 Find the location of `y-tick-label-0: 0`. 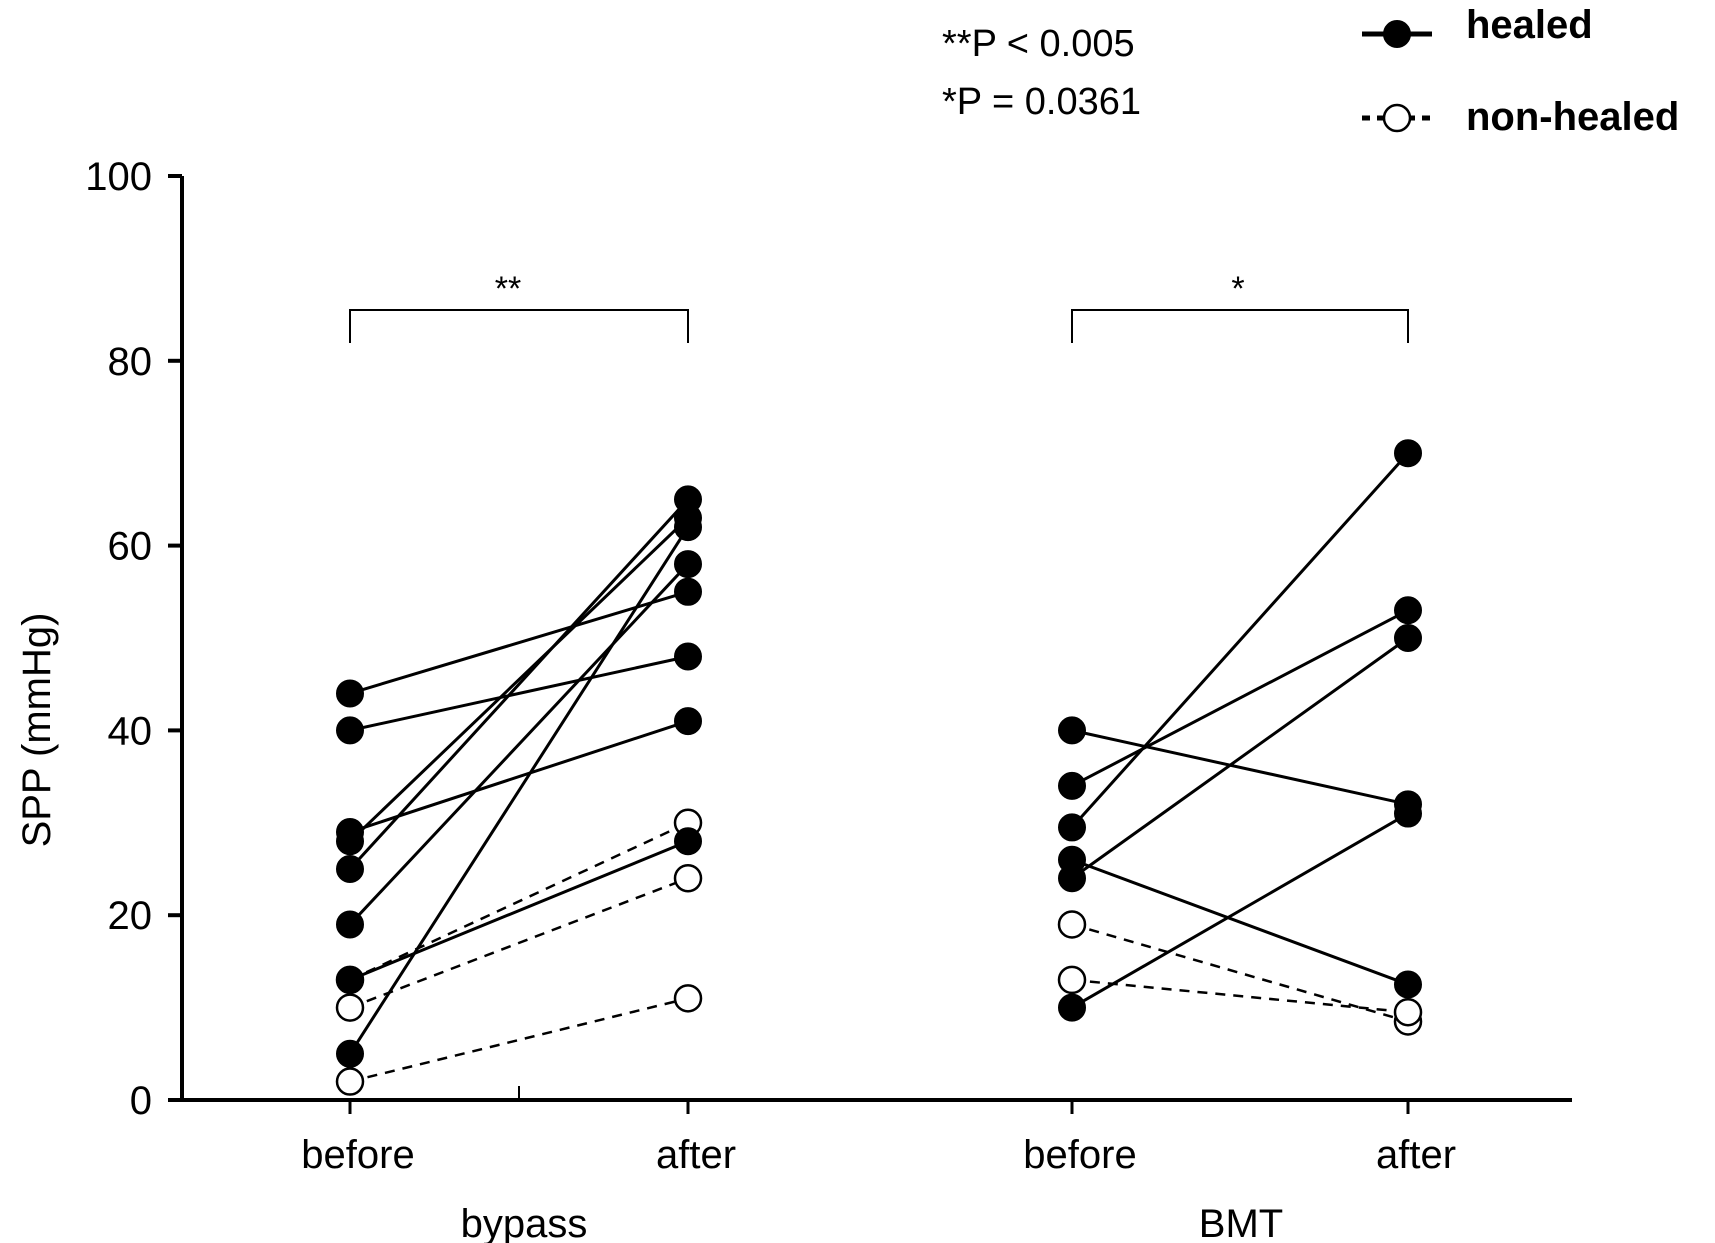

y-tick-label-0: 0 is located at coordinates (141, 1101).